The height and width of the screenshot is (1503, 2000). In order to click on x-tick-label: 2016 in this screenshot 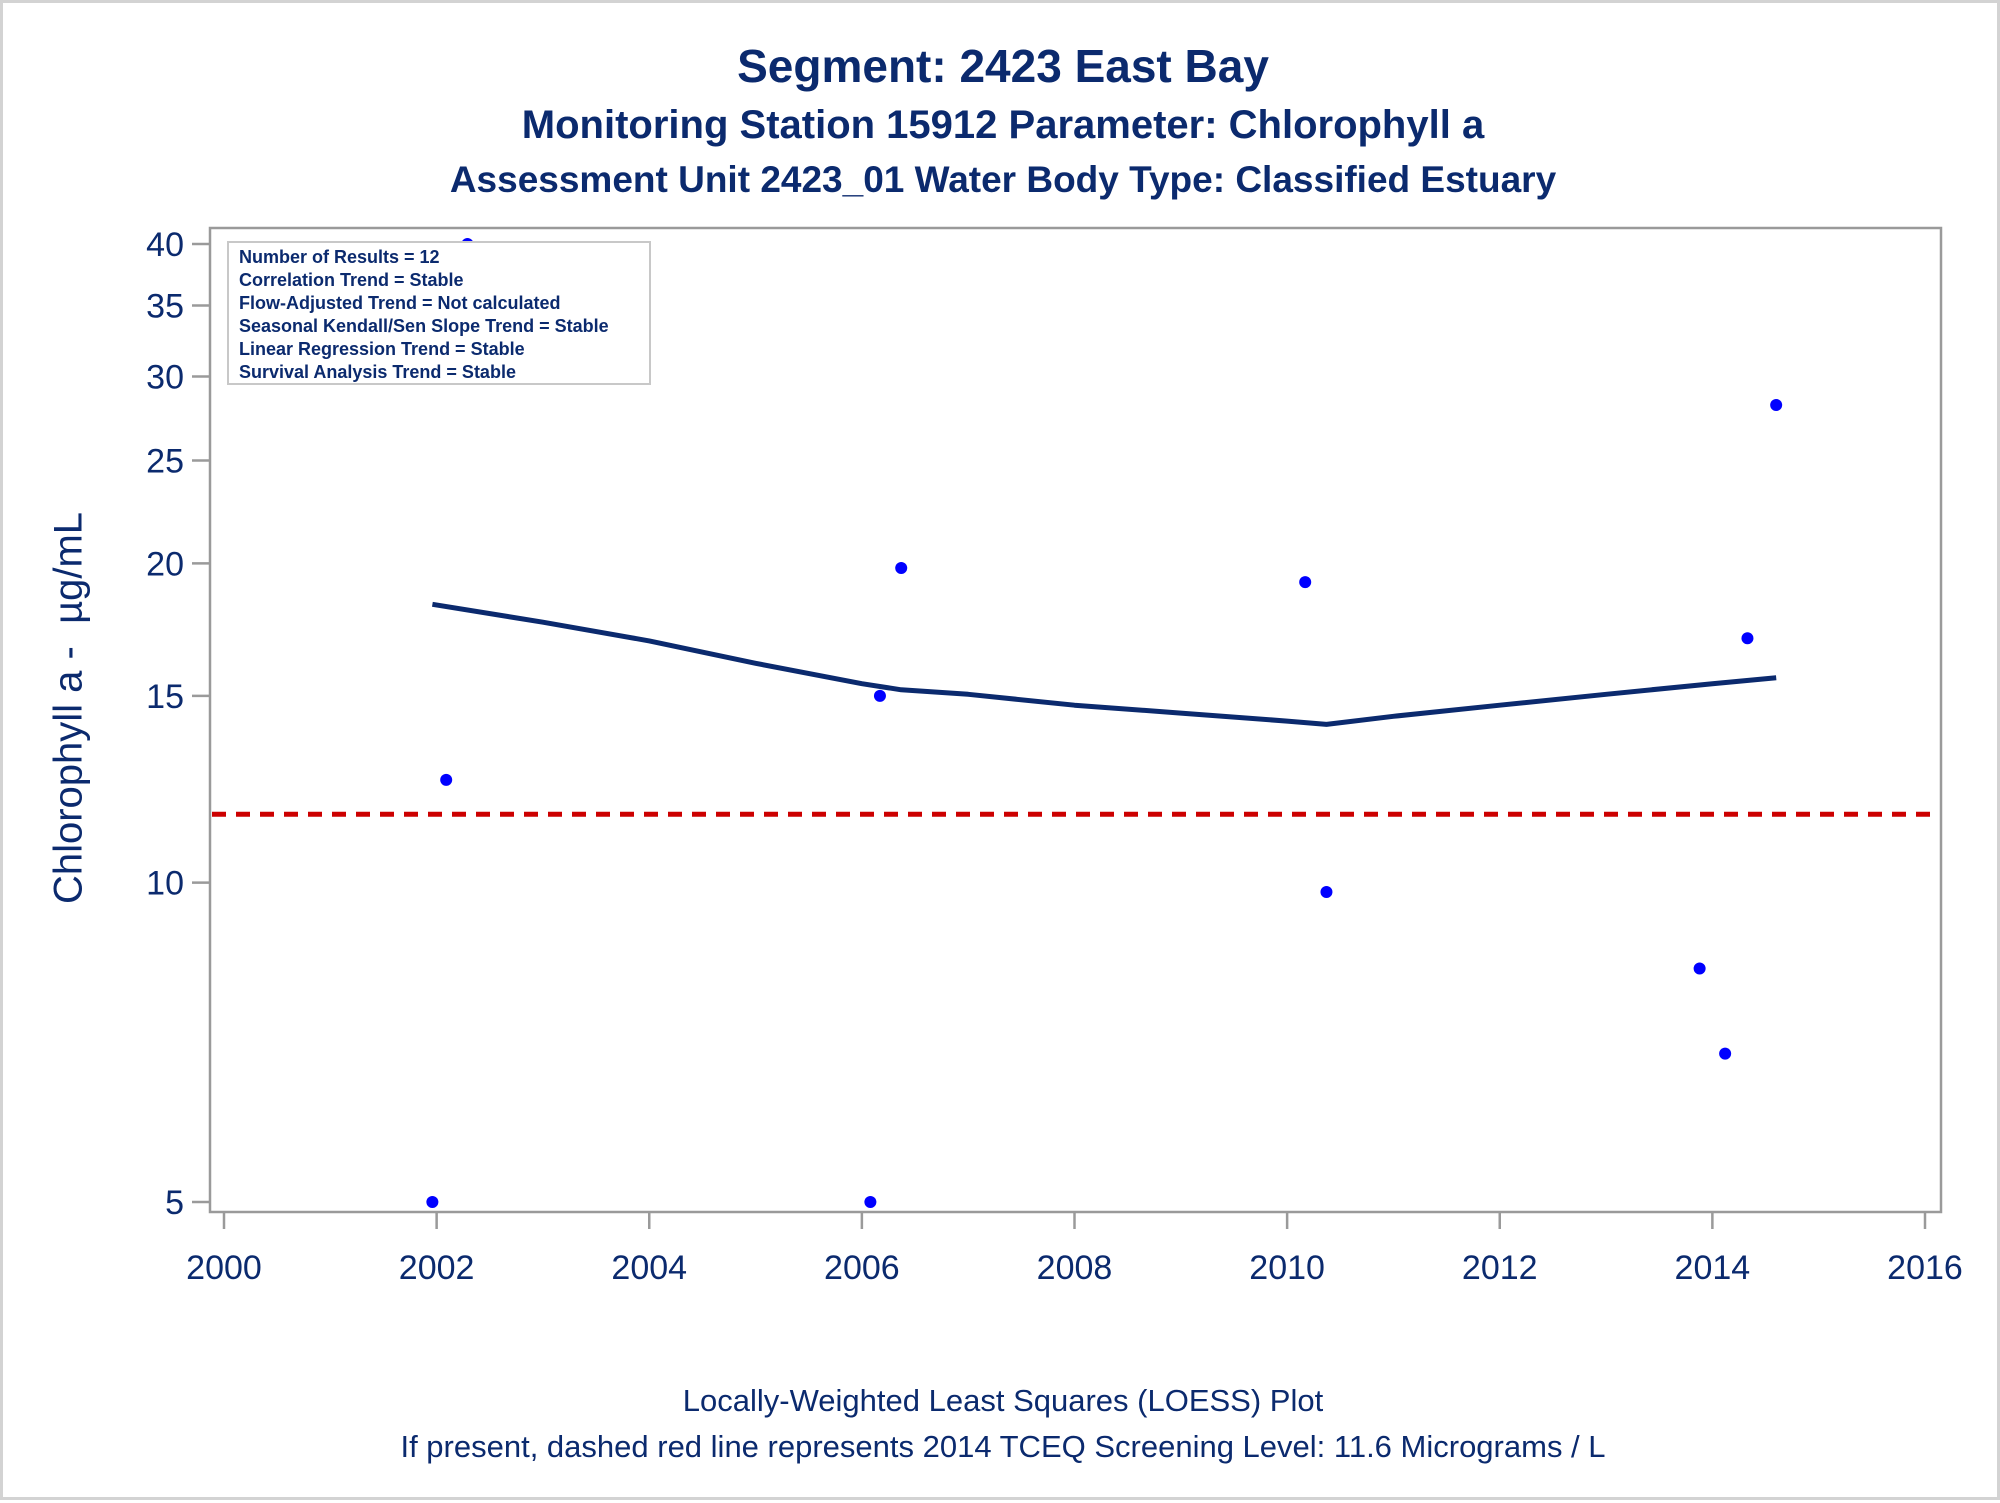, I will do `click(1925, 1268)`.